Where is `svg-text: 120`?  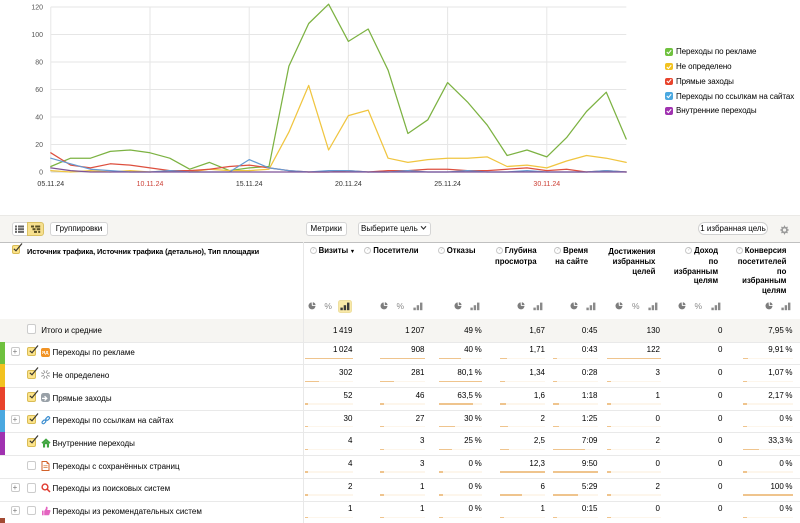
svg-text: 120 is located at coordinates (37, 8).